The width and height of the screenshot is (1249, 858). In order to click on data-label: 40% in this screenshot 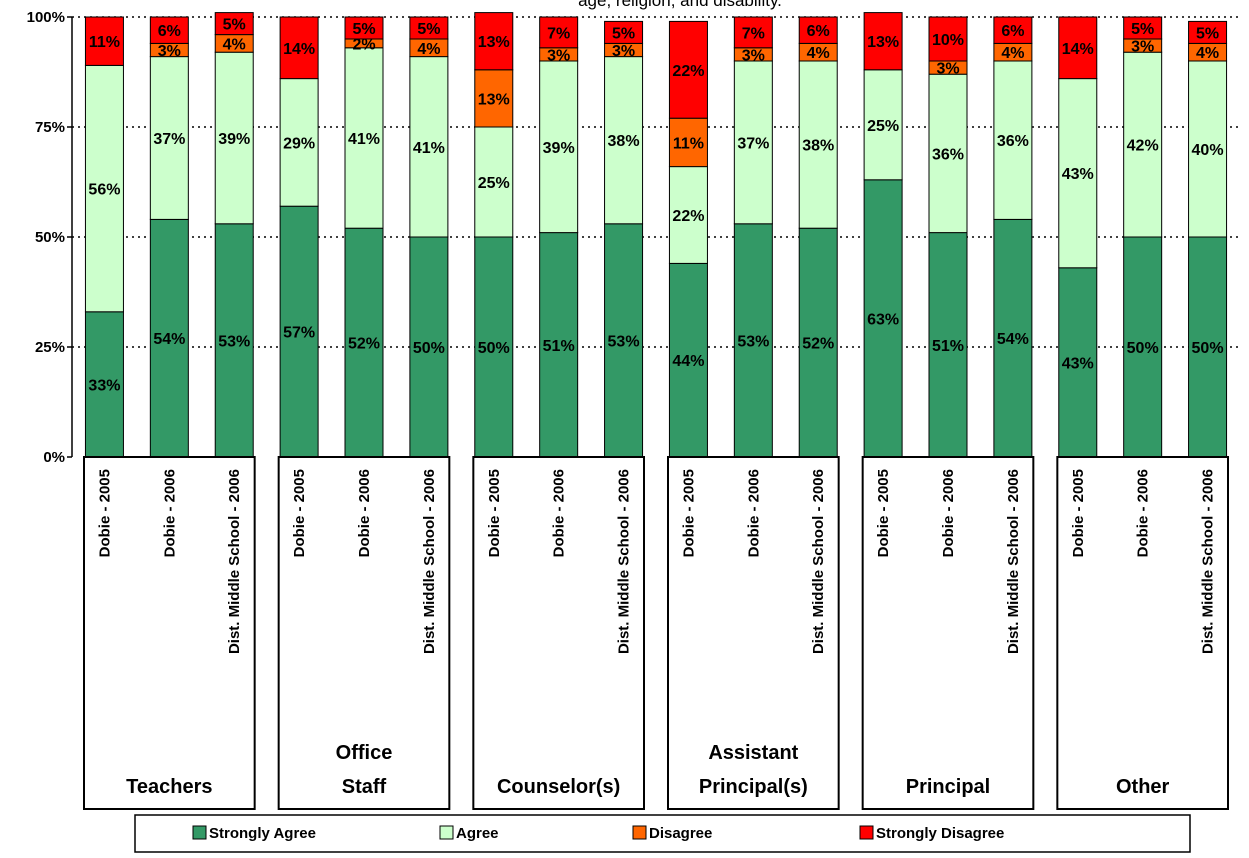, I will do `click(1208, 150)`.